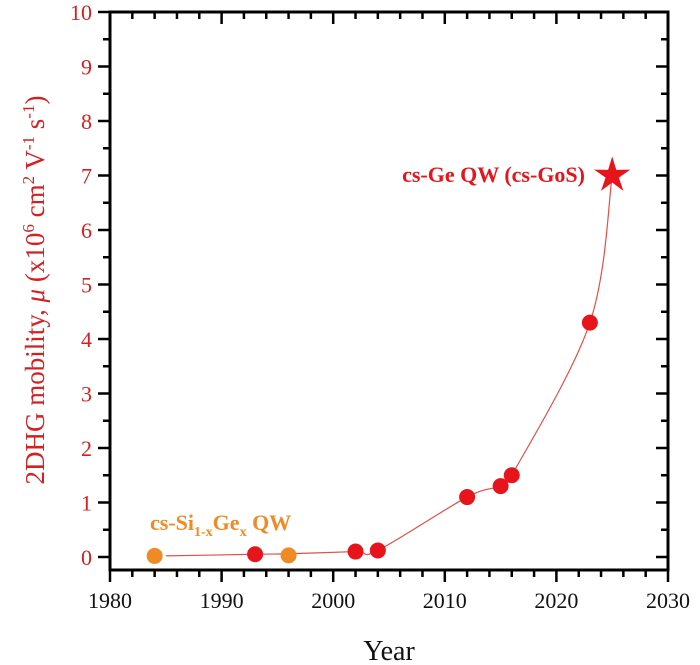  I want to click on y-tick-label: 7, so click(86, 176).